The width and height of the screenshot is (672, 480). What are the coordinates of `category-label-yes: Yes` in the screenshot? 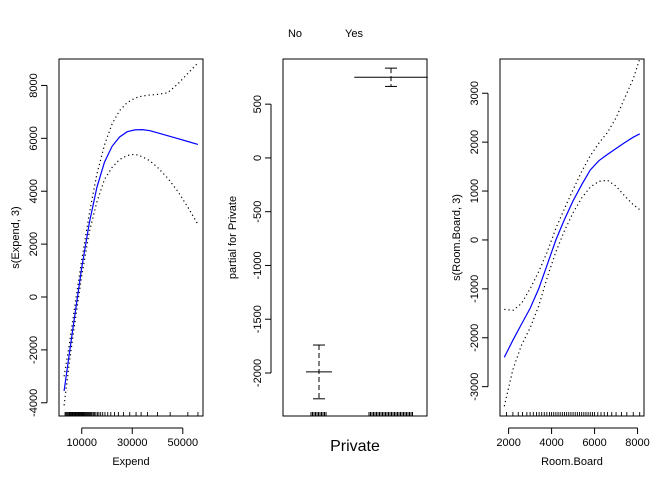 It's located at (354, 34).